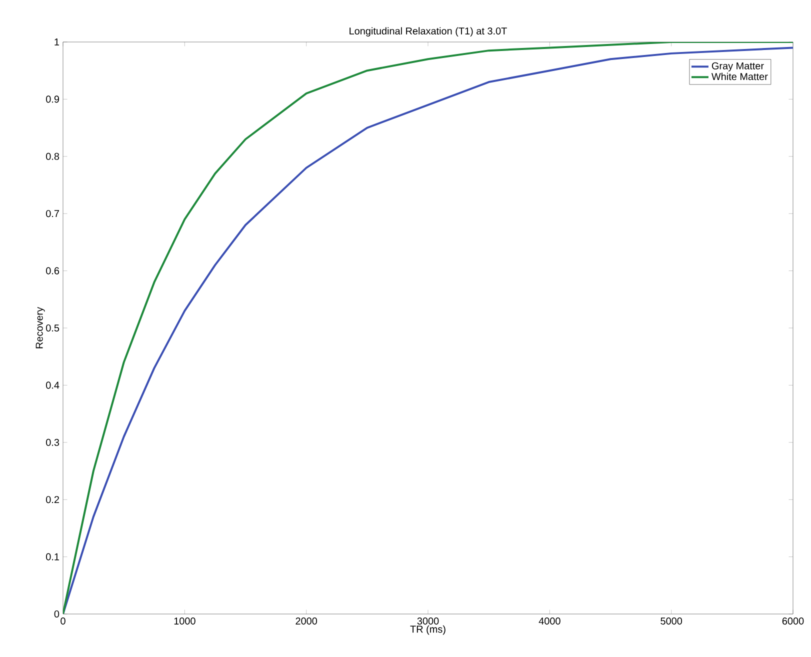 This screenshot has height=657, width=811. Describe the element at coordinates (53, 328) in the screenshot. I see `y-tick-label: 0.5` at that location.